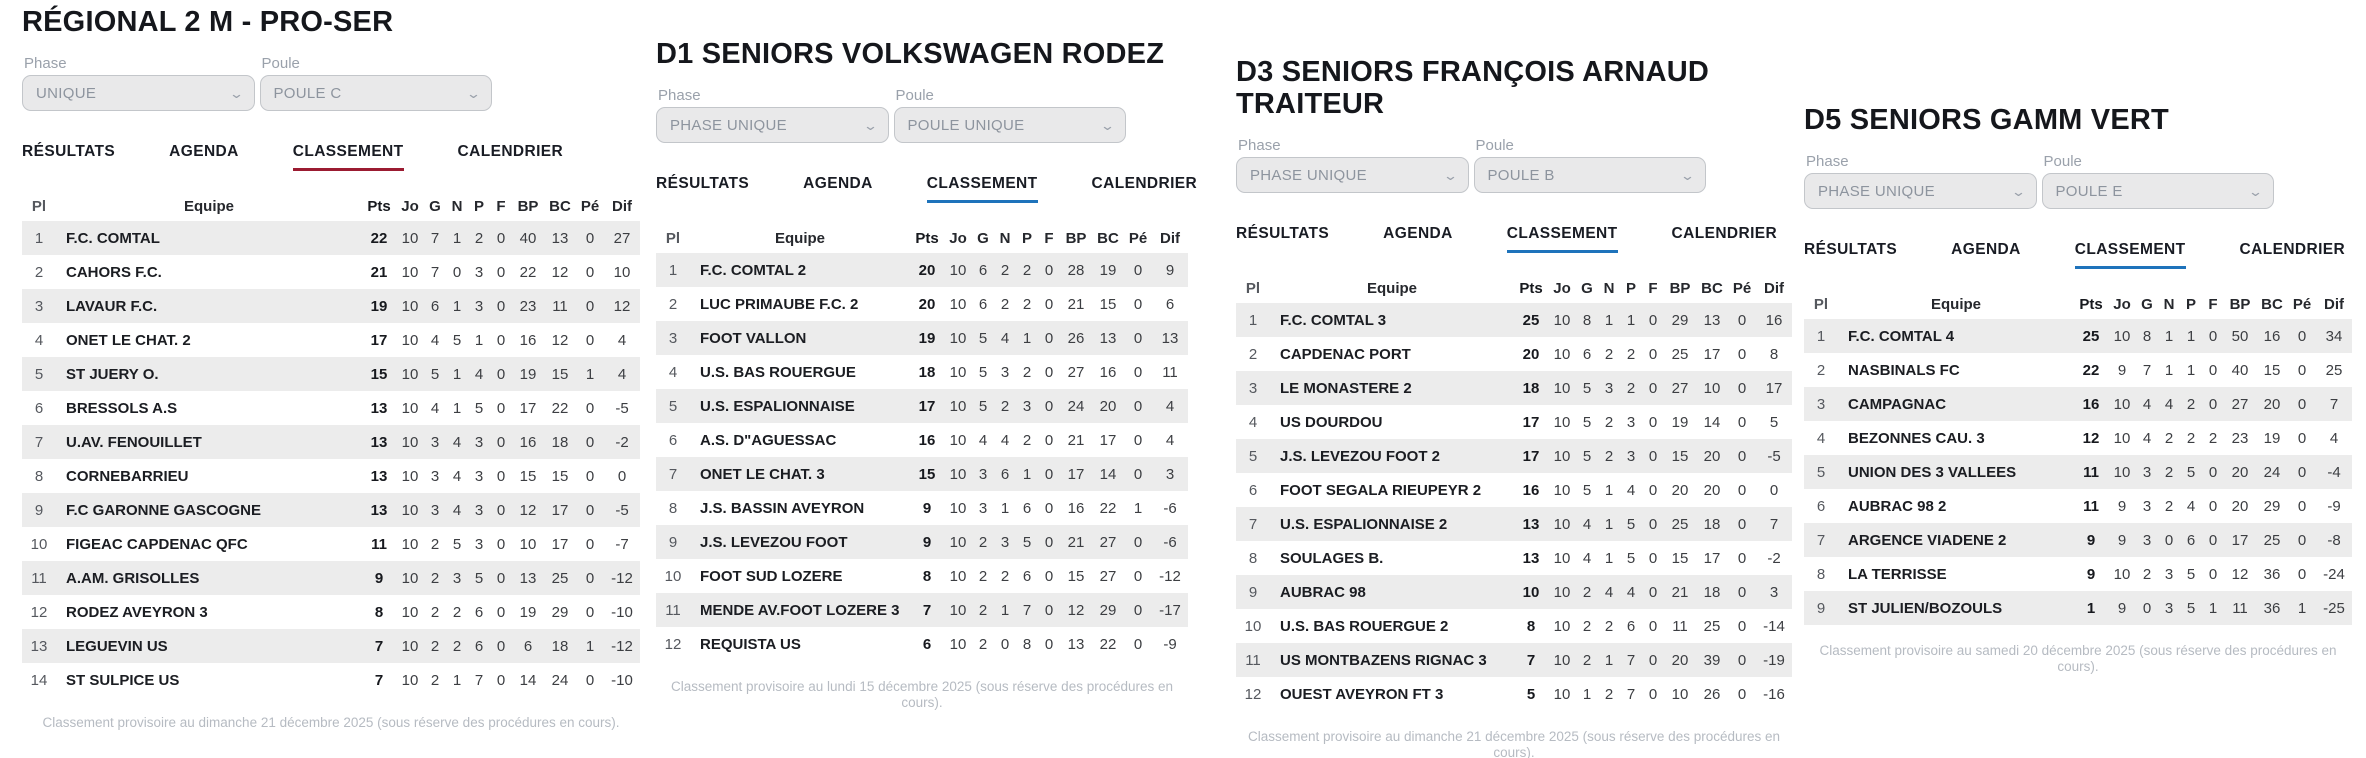 The height and width of the screenshot is (758, 2366). What do you see at coordinates (2078, 438) in the screenshot?
I see `table-row: 4 BEZONNES CAU. 3 12 10 4 2 2 2 23 19 0 4` at bounding box center [2078, 438].